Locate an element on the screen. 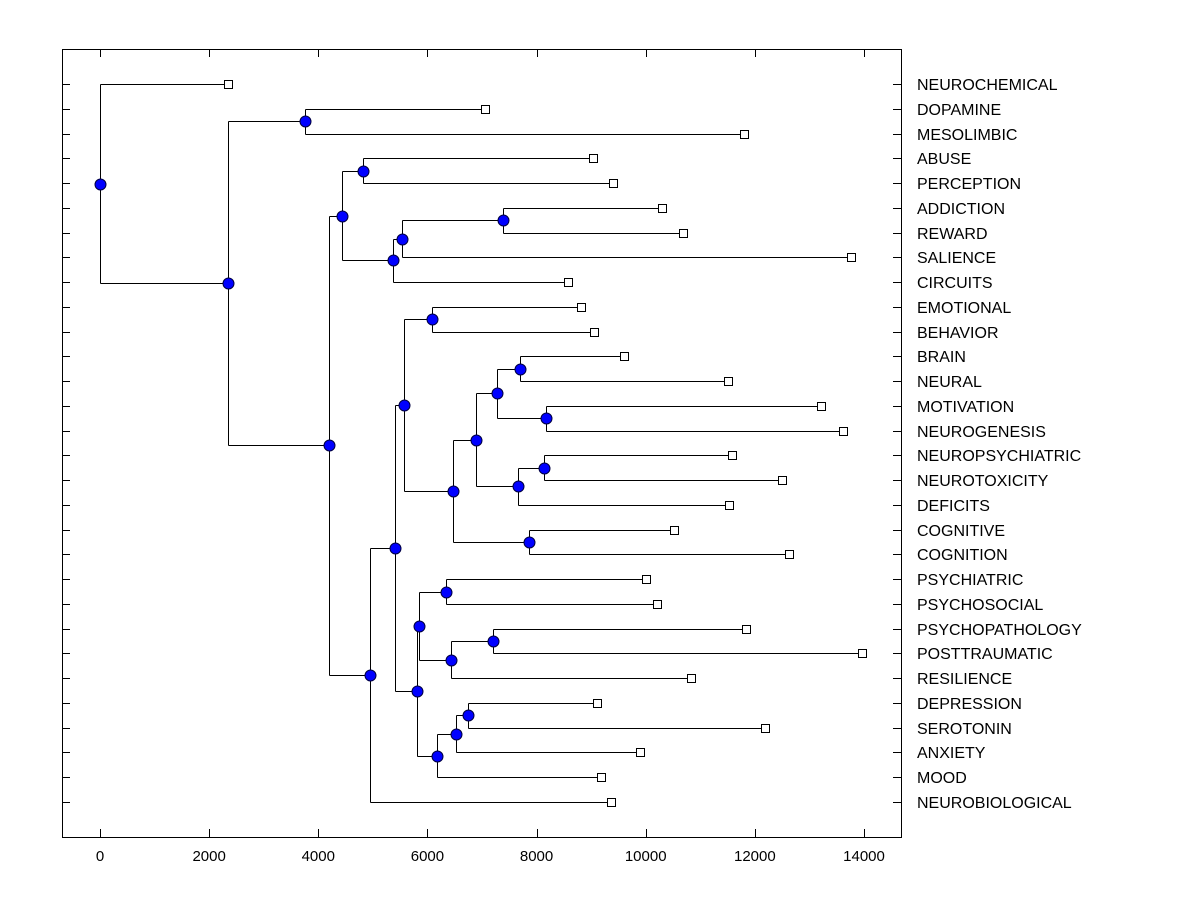  leaf-label: NEURAL is located at coordinates (949, 382).